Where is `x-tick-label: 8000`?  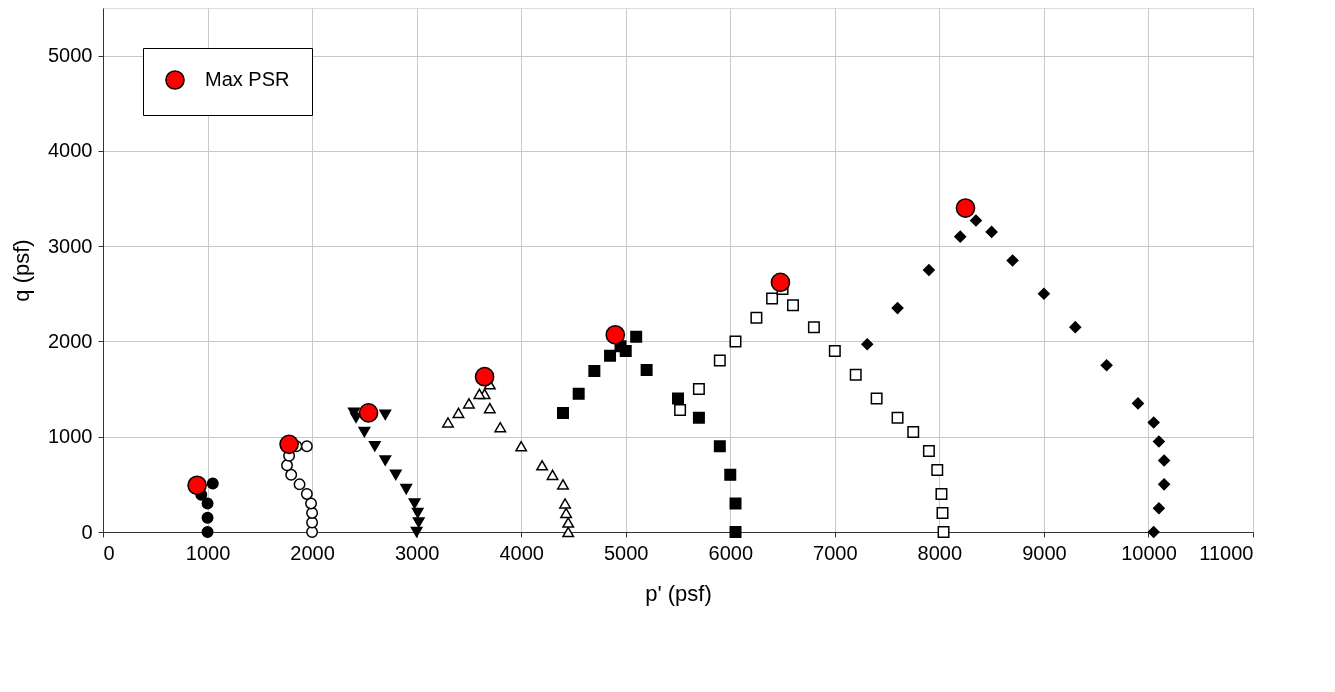 x-tick-label: 8000 is located at coordinates (940, 552).